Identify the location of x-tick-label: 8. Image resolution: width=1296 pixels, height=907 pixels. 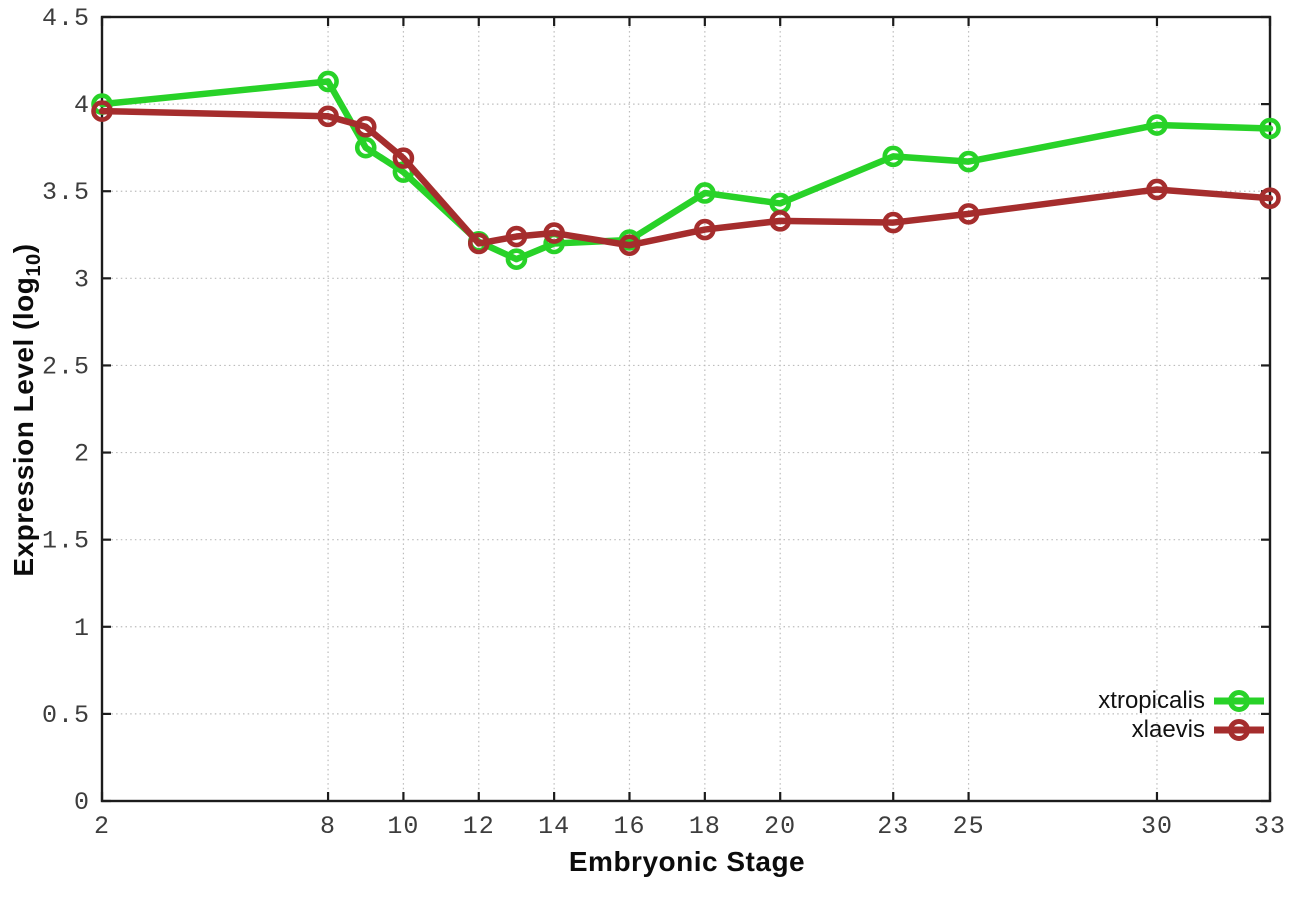
(328, 826).